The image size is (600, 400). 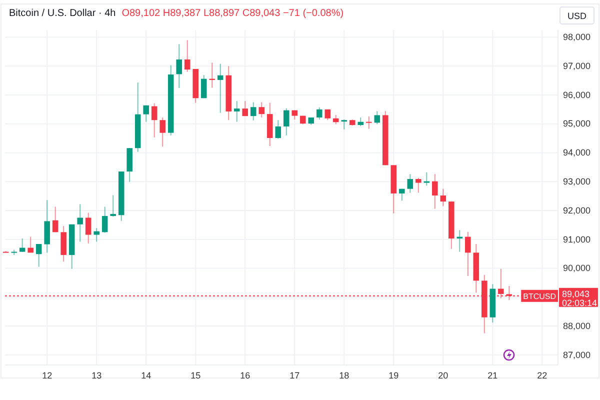 What do you see at coordinates (577, 239) in the screenshot?
I see `y-tick-label: 91,000` at bounding box center [577, 239].